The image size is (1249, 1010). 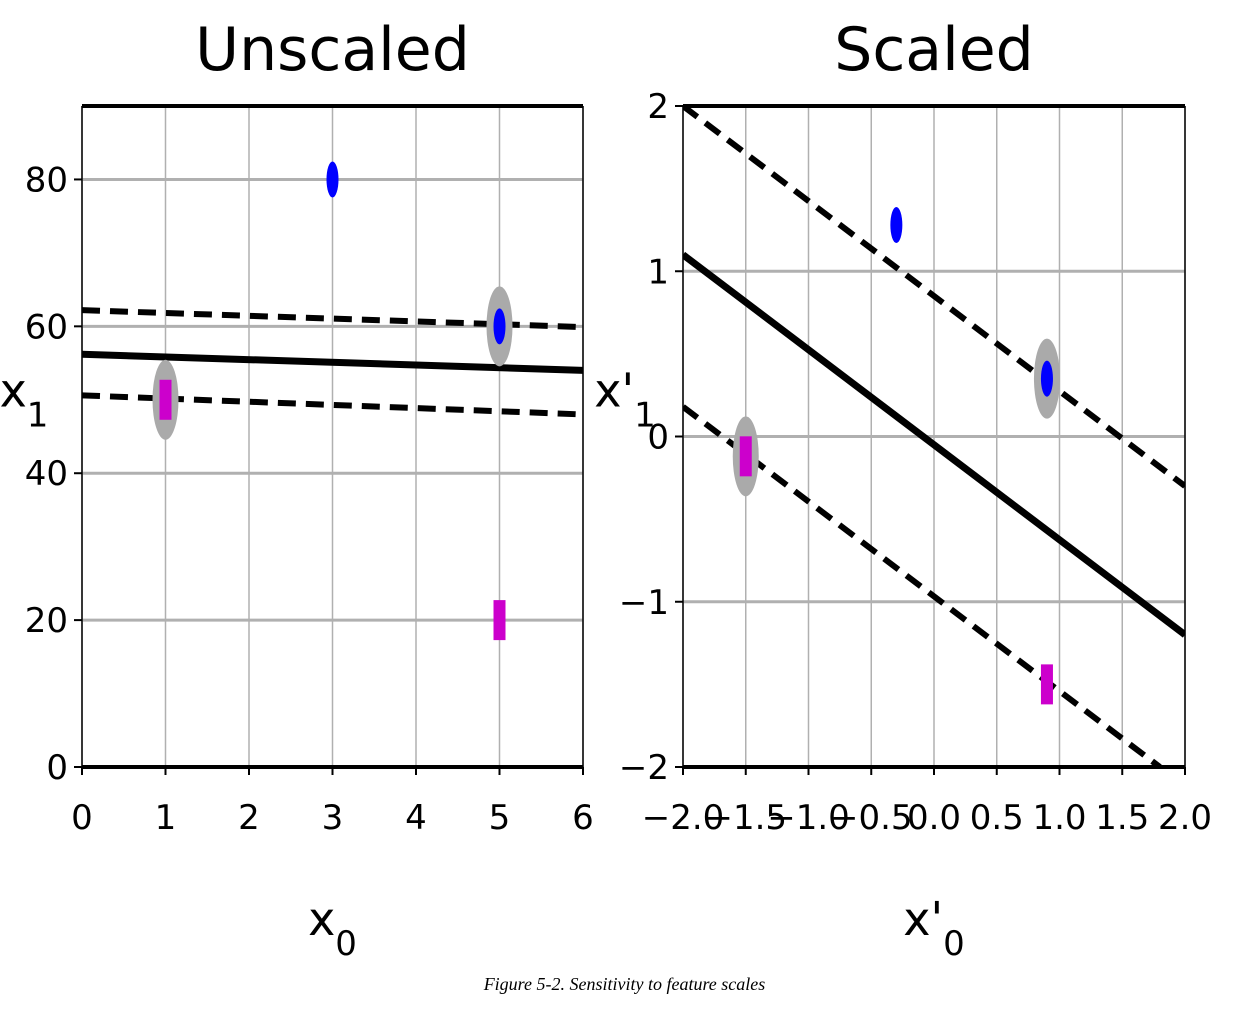 What do you see at coordinates (333, 818) in the screenshot?
I see `x-tick-label: 3` at bounding box center [333, 818].